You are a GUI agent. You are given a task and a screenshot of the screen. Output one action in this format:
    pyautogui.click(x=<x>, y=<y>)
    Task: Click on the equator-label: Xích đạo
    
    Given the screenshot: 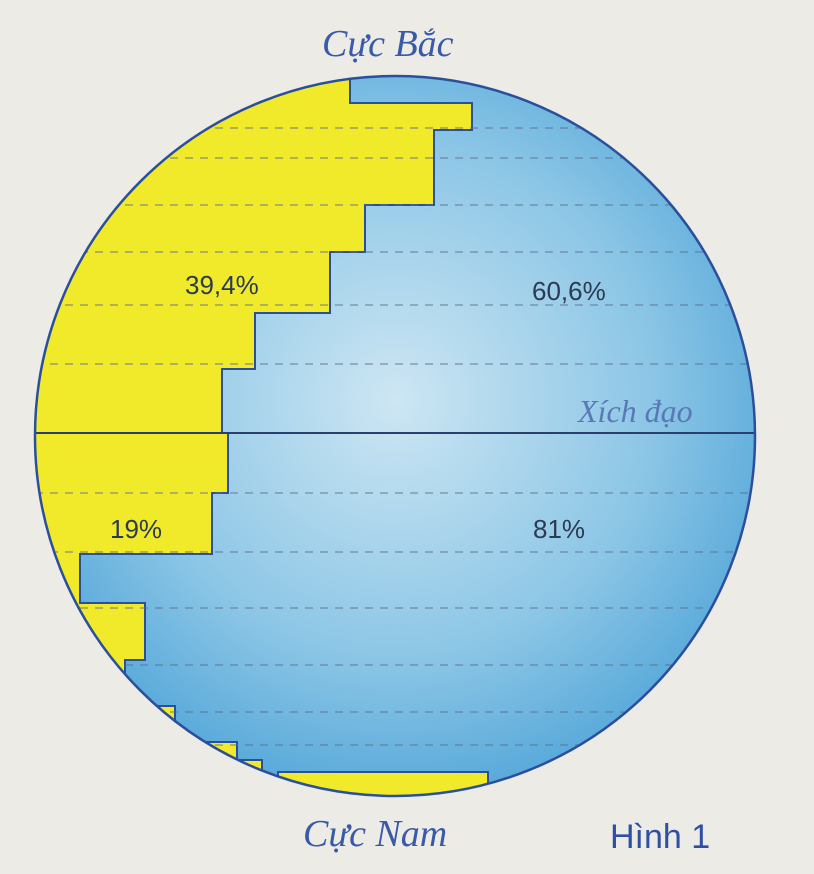 What is the action you would take?
    pyautogui.click(x=634, y=411)
    